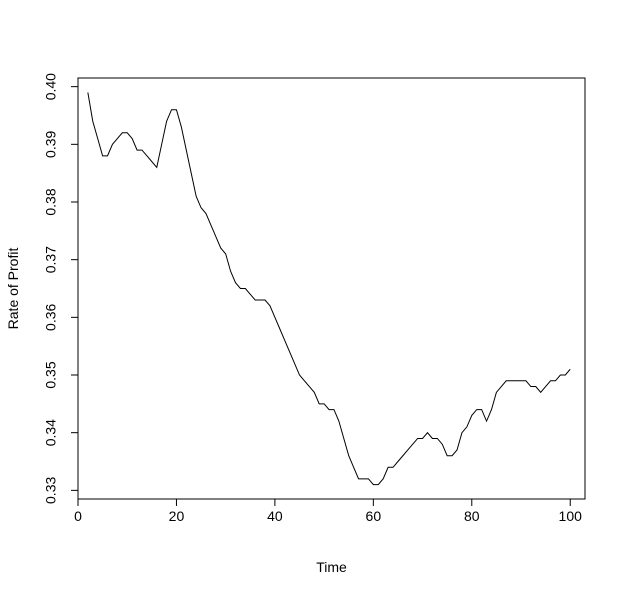  Describe the element at coordinates (51, 316) in the screenshot. I see `y-tick-label: 0.36` at that location.